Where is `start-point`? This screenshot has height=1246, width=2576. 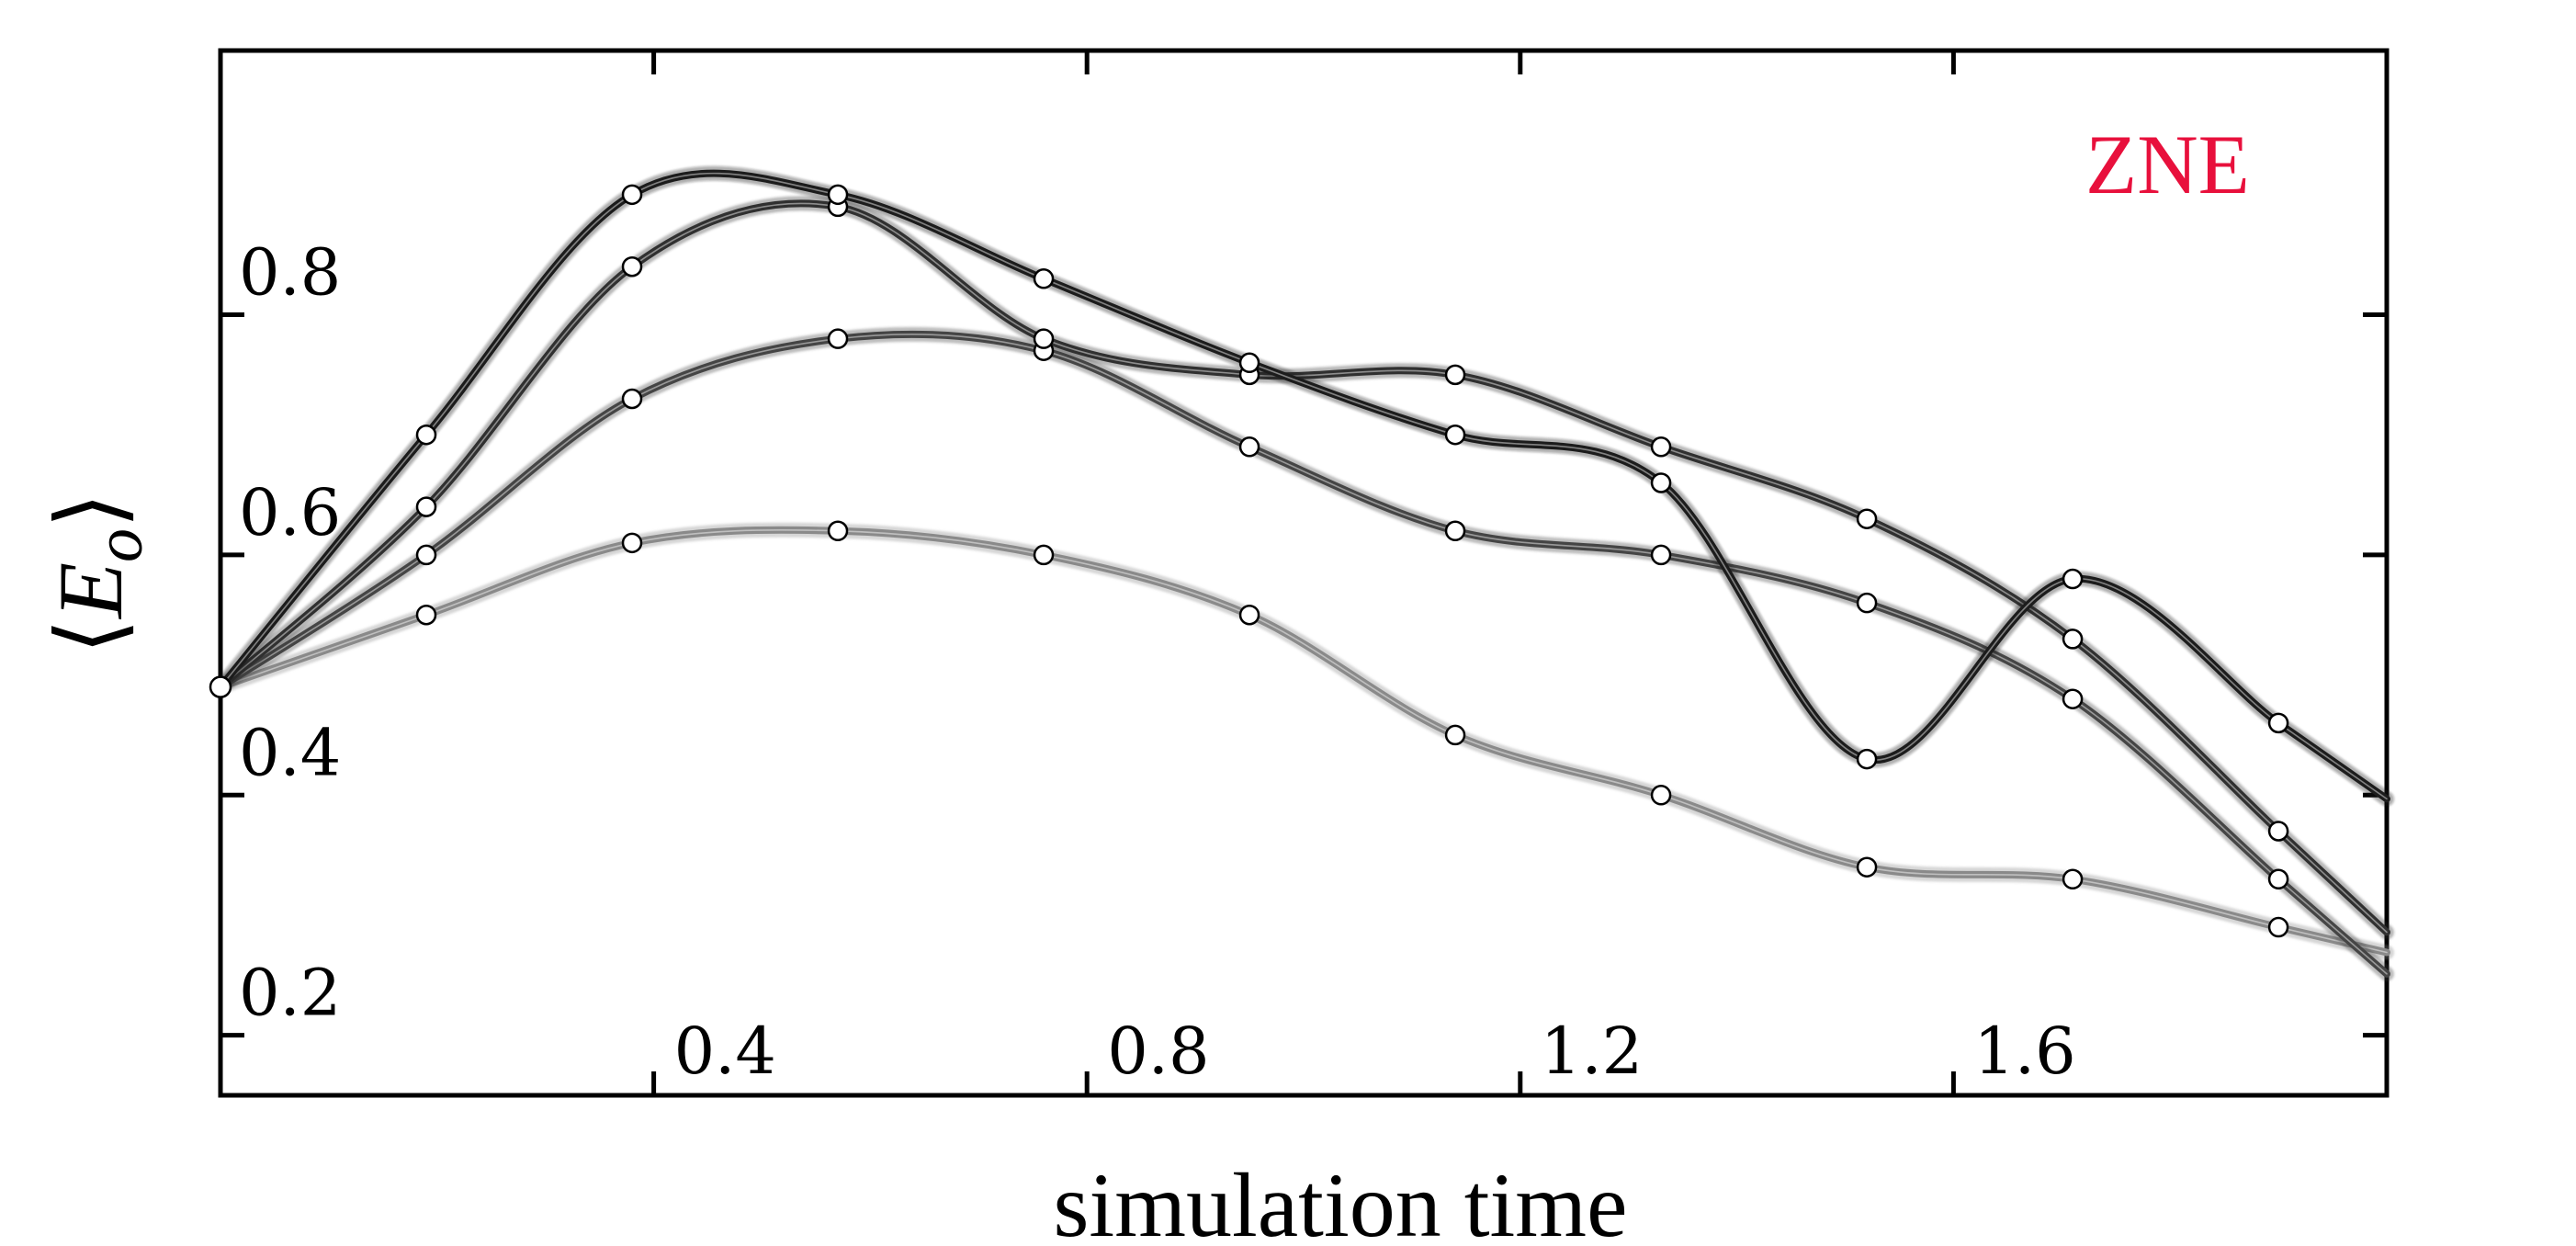
start-point is located at coordinates (220, 686).